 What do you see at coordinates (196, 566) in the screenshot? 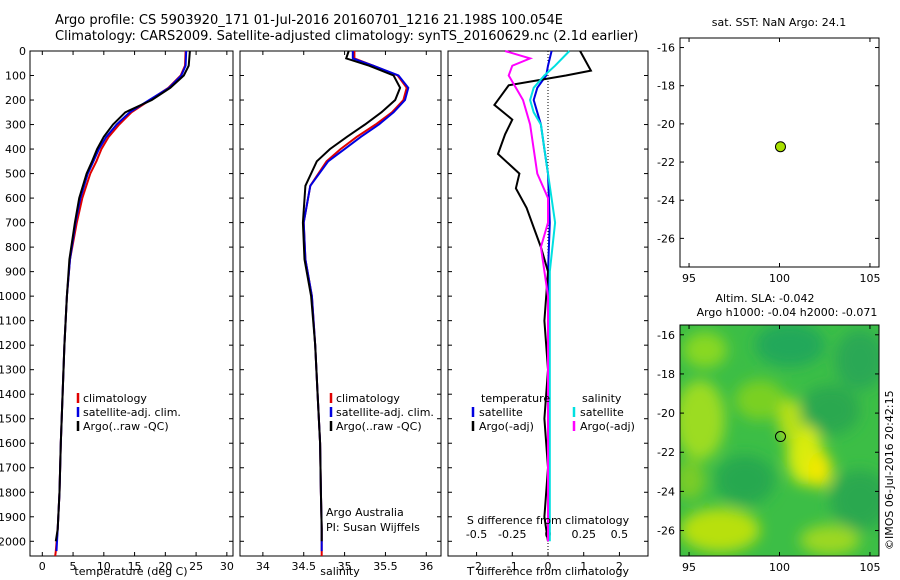
I see `x-tick-label: 25` at bounding box center [196, 566].